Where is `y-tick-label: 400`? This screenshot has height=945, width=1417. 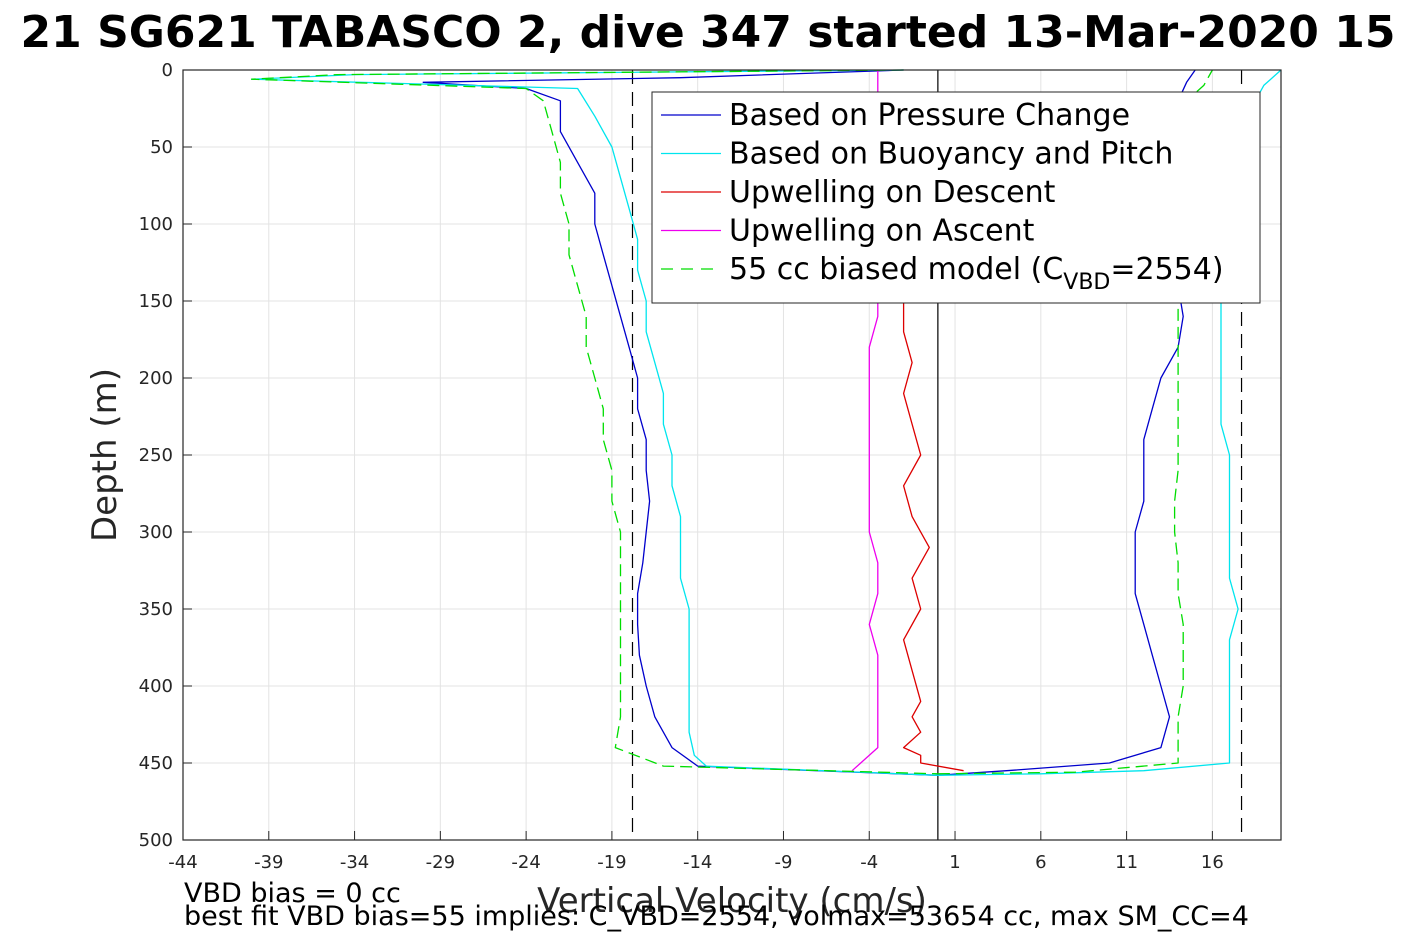
y-tick-label: 400 is located at coordinates (156, 686).